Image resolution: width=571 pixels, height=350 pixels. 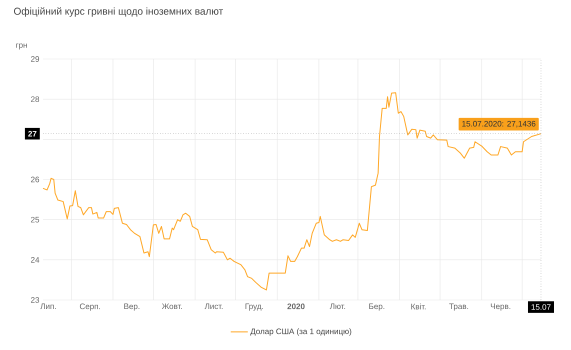 What do you see at coordinates (255, 307) in the screenshot?
I see `x-tick-label: Груд.` at bounding box center [255, 307].